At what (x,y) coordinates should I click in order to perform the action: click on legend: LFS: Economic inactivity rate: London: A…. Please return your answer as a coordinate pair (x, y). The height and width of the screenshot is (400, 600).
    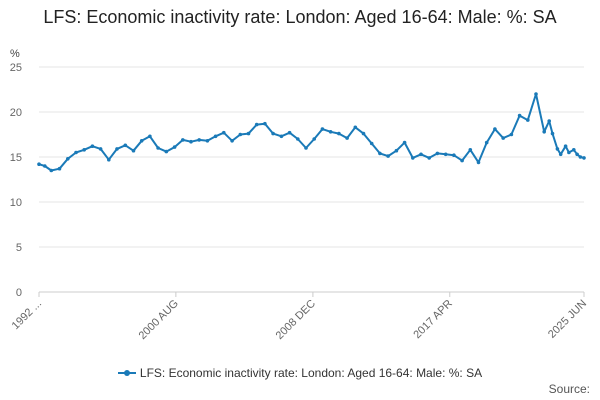
    Looking at the image, I should click on (300, 373).